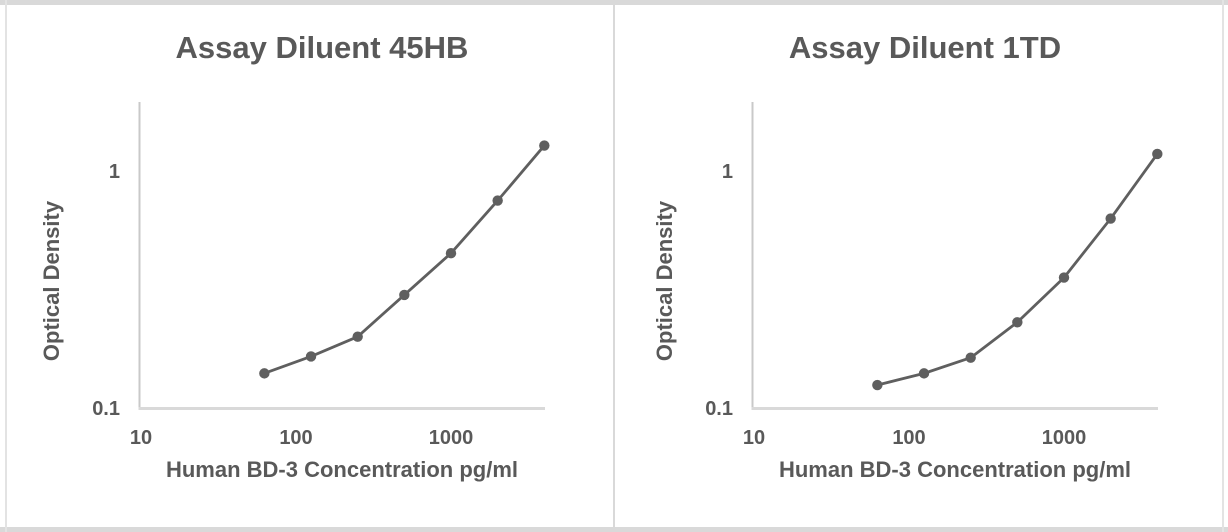 The width and height of the screenshot is (1228, 532). I want to click on panel-divider, so click(614, 266).